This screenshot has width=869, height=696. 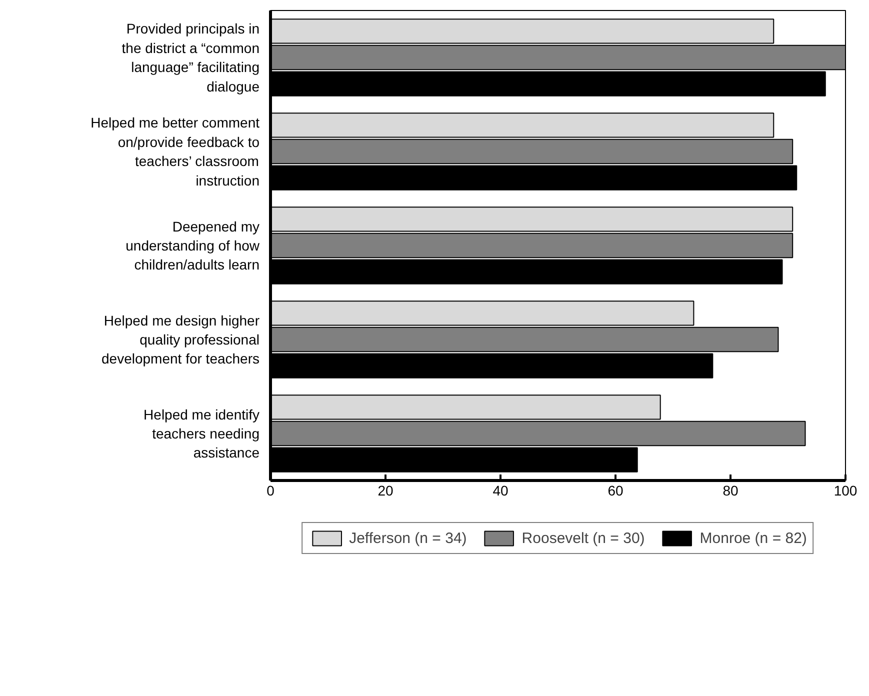 I want to click on legend-label: Monroe (n = 82), so click(x=753, y=538).